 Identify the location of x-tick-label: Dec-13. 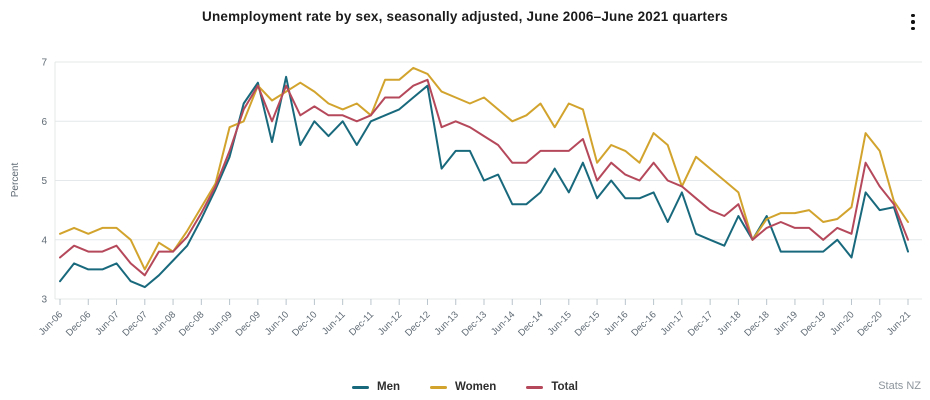
(474, 323).